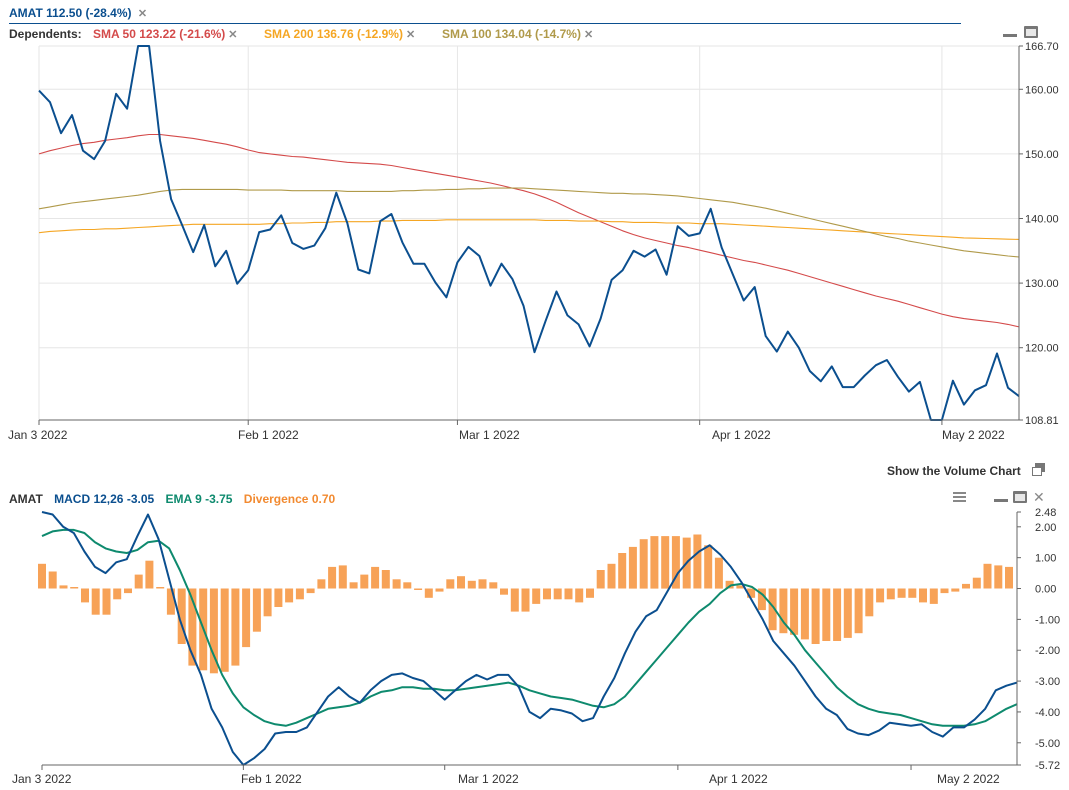  Describe the element at coordinates (1045, 513) in the screenshot. I see `y-tick-label: 2.48` at that location.